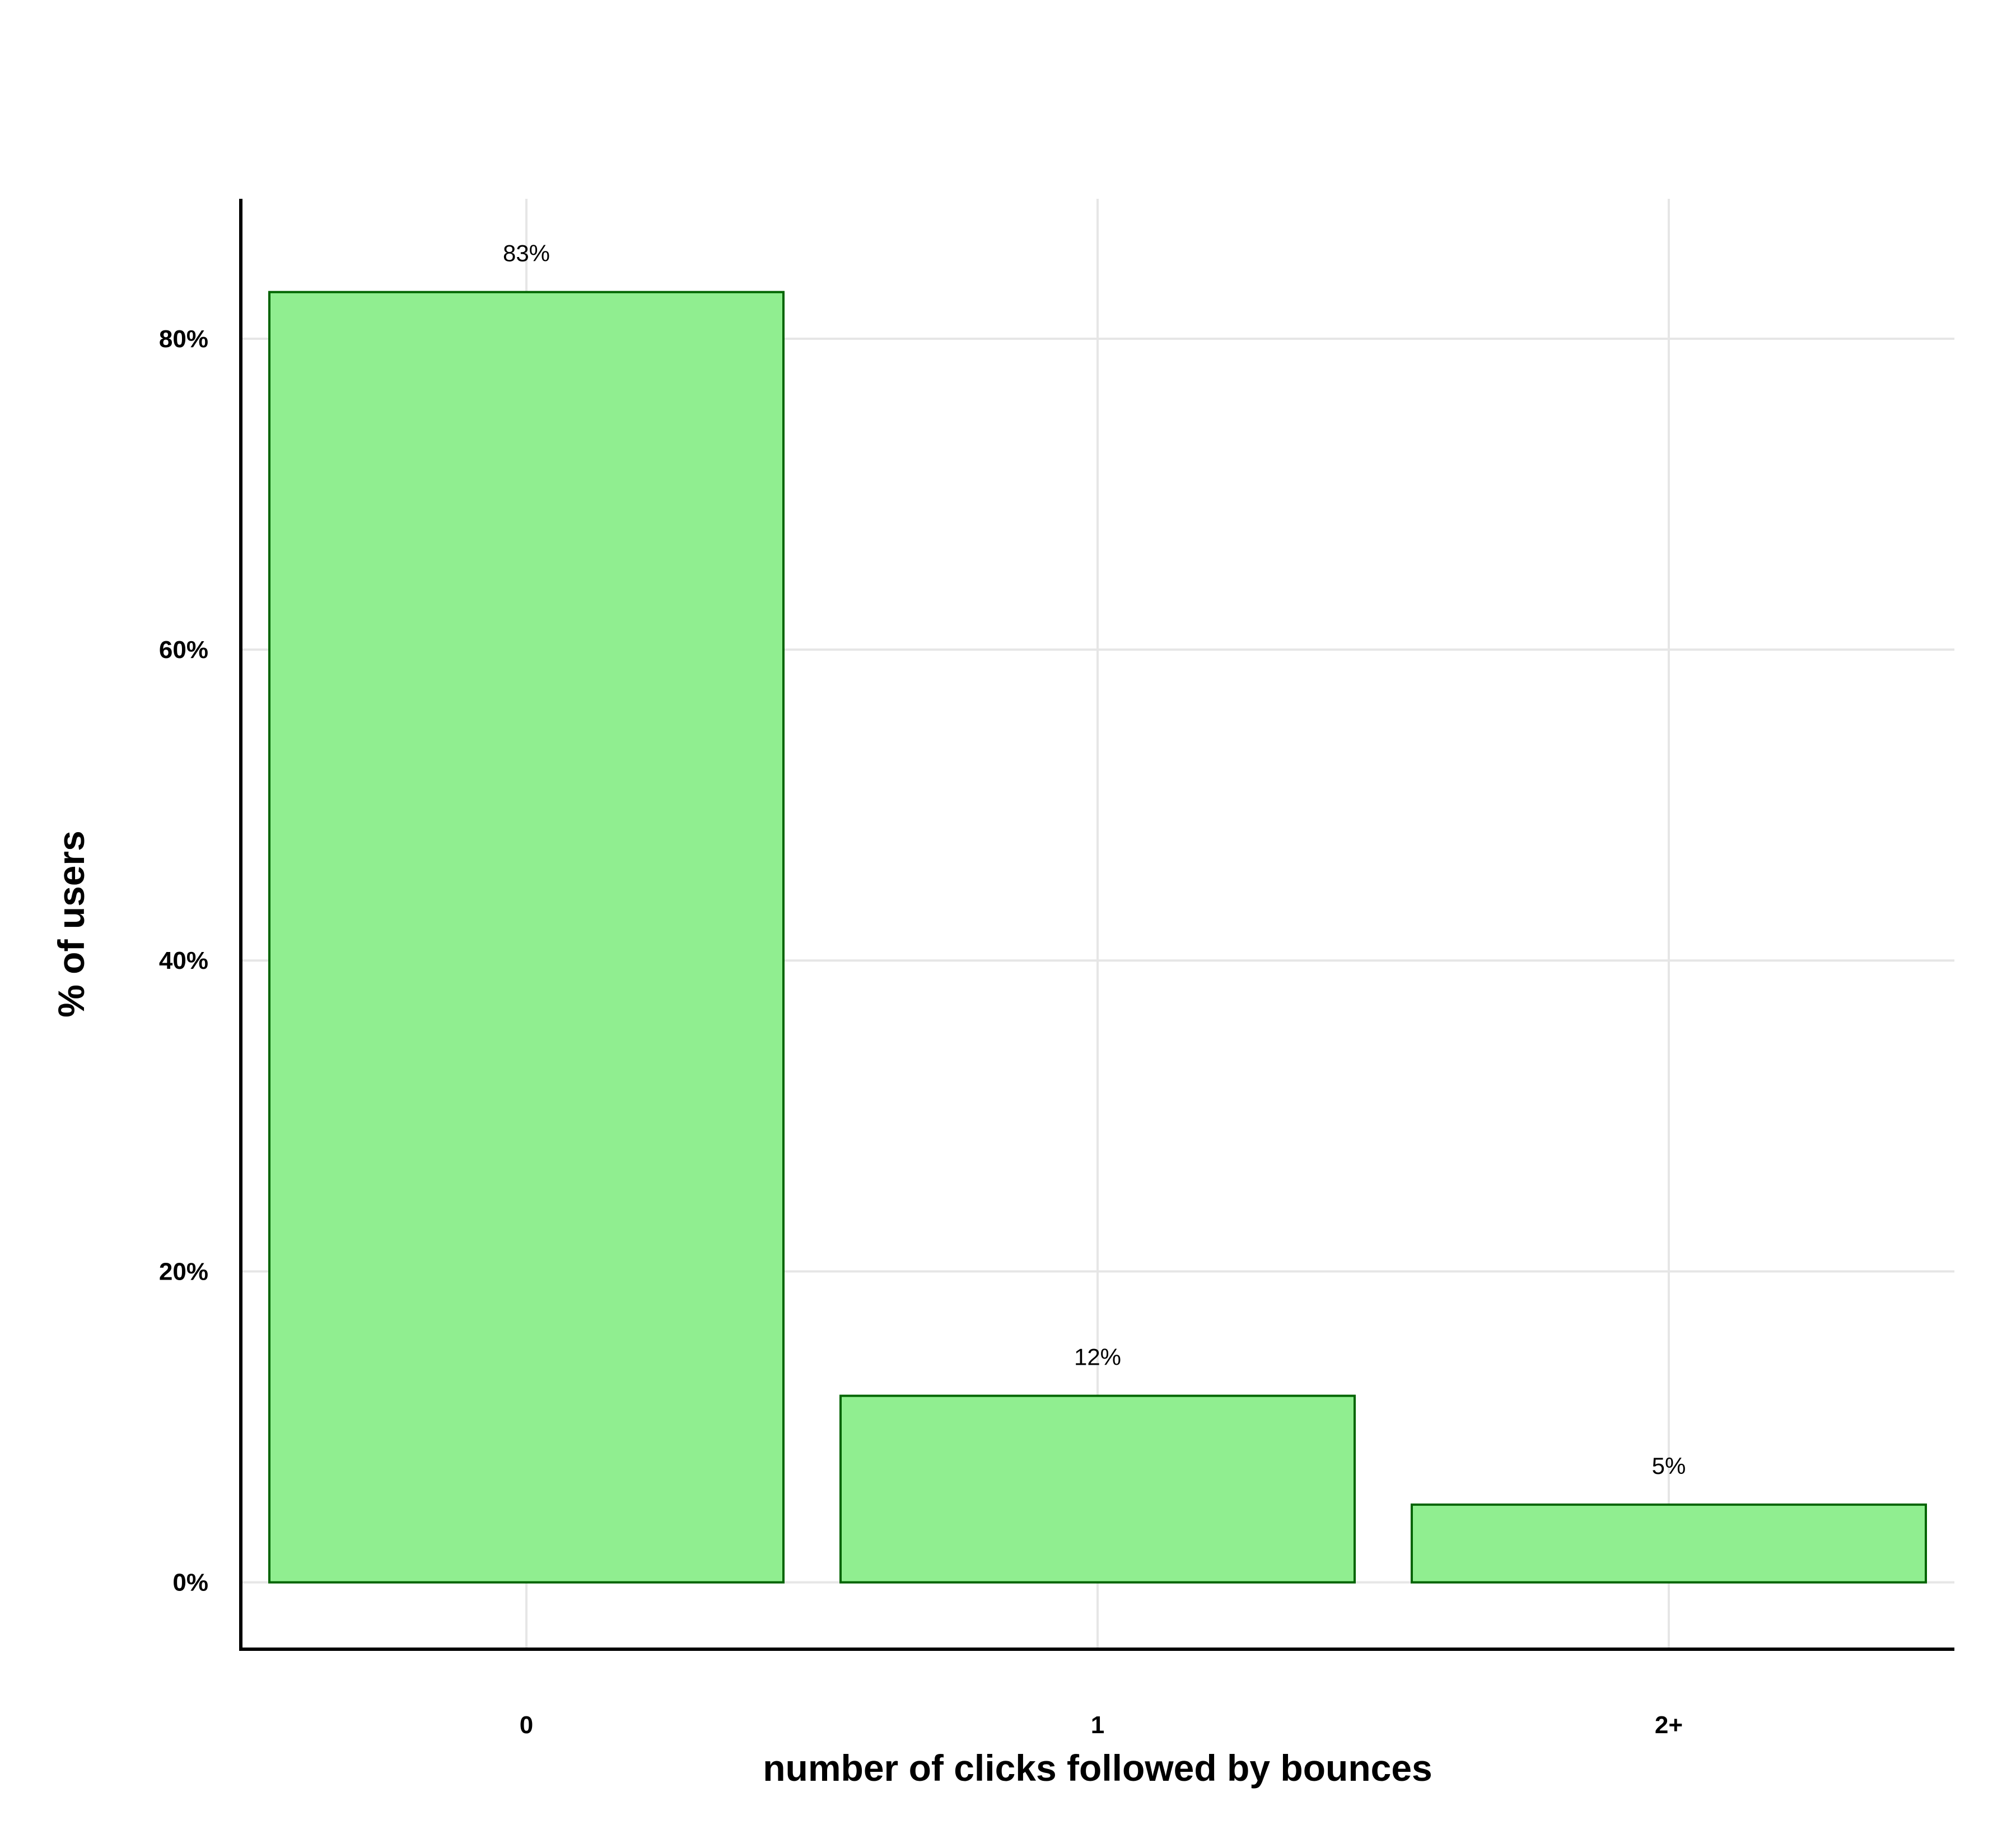 This screenshot has width=2016, height=1848. I want to click on y-axis-title: % of users, so click(71, 924).